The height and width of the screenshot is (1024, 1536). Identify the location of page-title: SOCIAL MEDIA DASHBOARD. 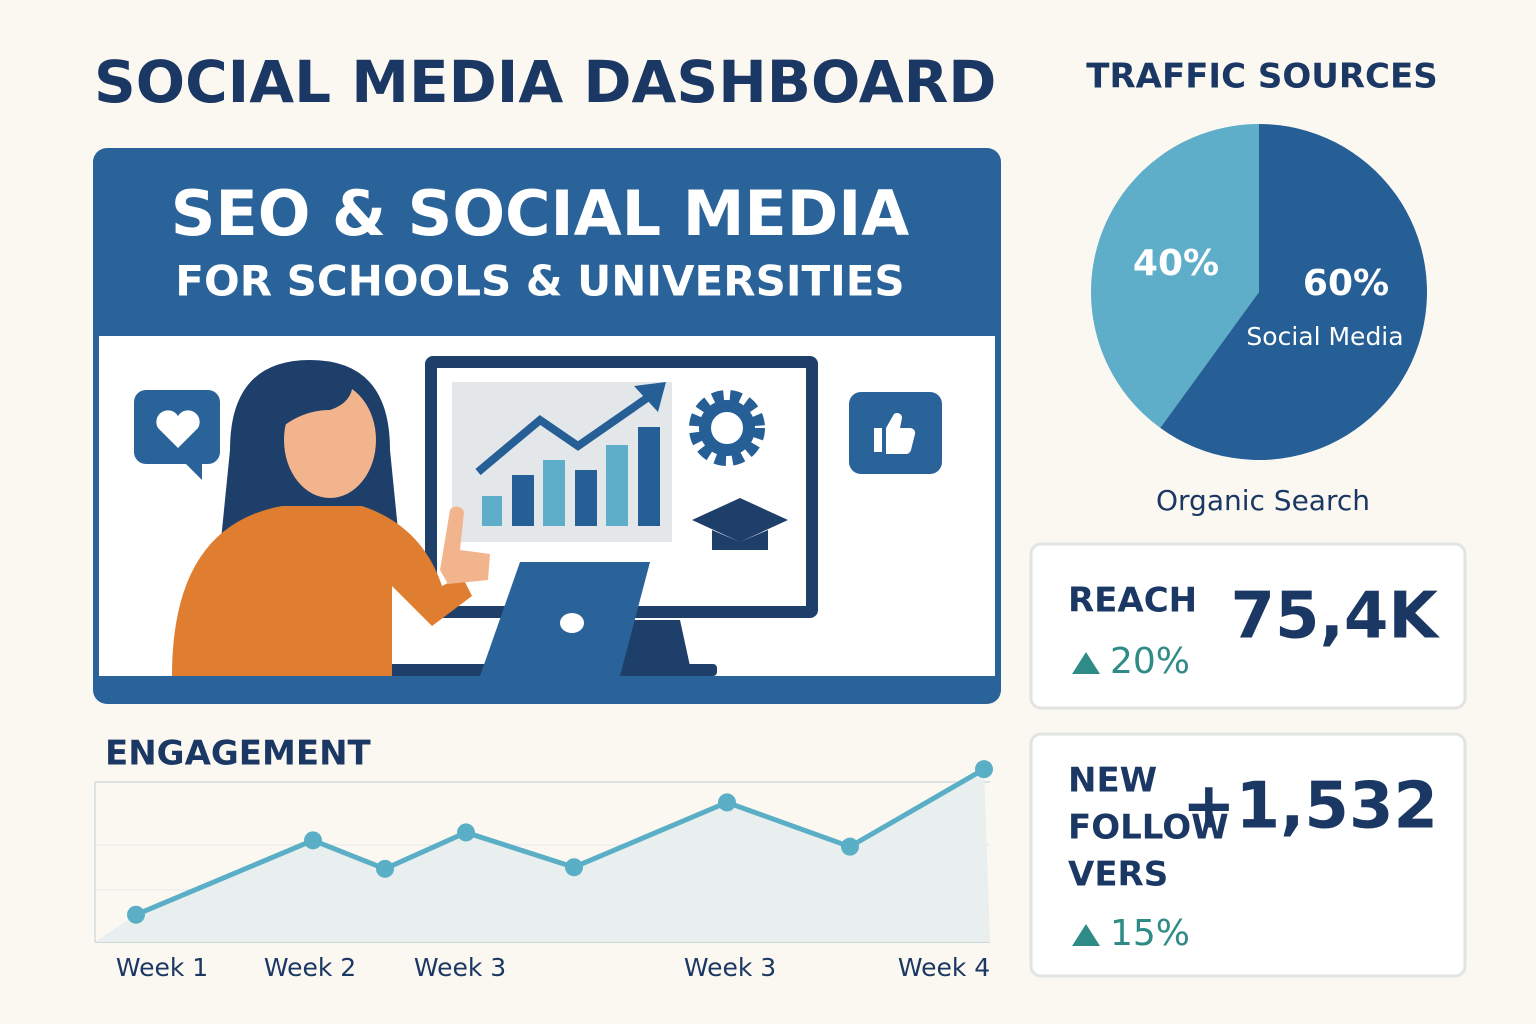
(545, 82).